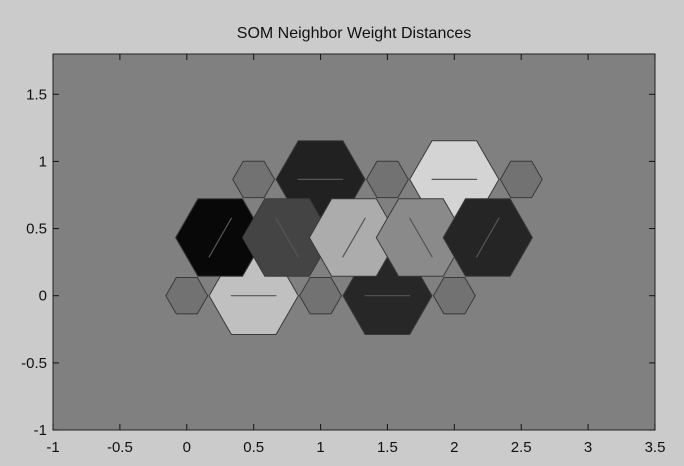 The width and height of the screenshot is (684, 466). I want to click on y-tick-label: 0.5, so click(36, 229).